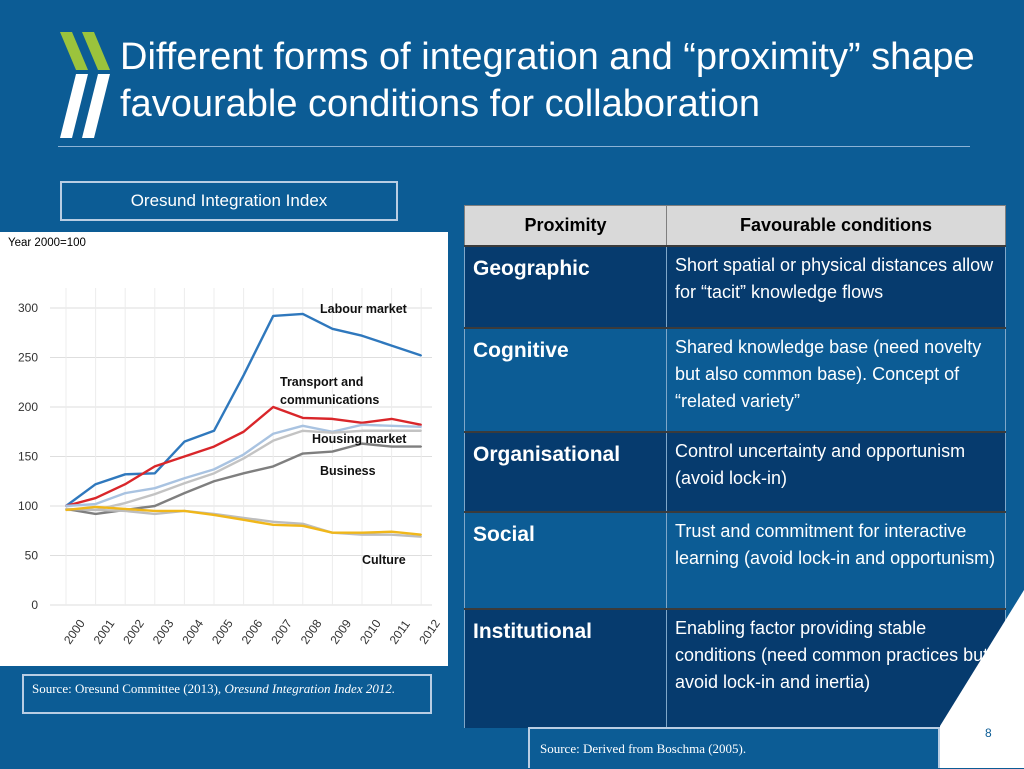 This screenshot has height=769, width=1024. I want to click on x-tick-label: 2001, so click(104, 632).